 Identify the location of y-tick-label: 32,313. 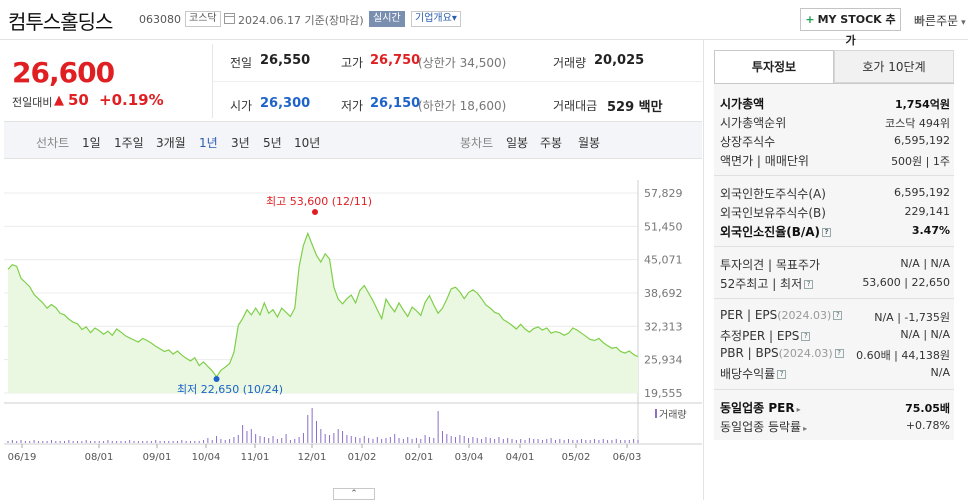
(663, 326).